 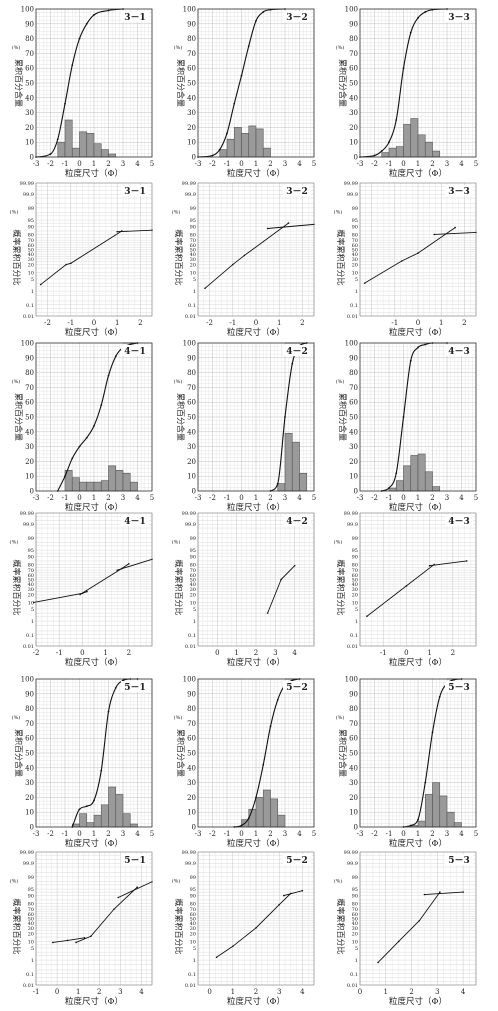 I want to click on y-tick-label: 100, so click(x=189, y=680).